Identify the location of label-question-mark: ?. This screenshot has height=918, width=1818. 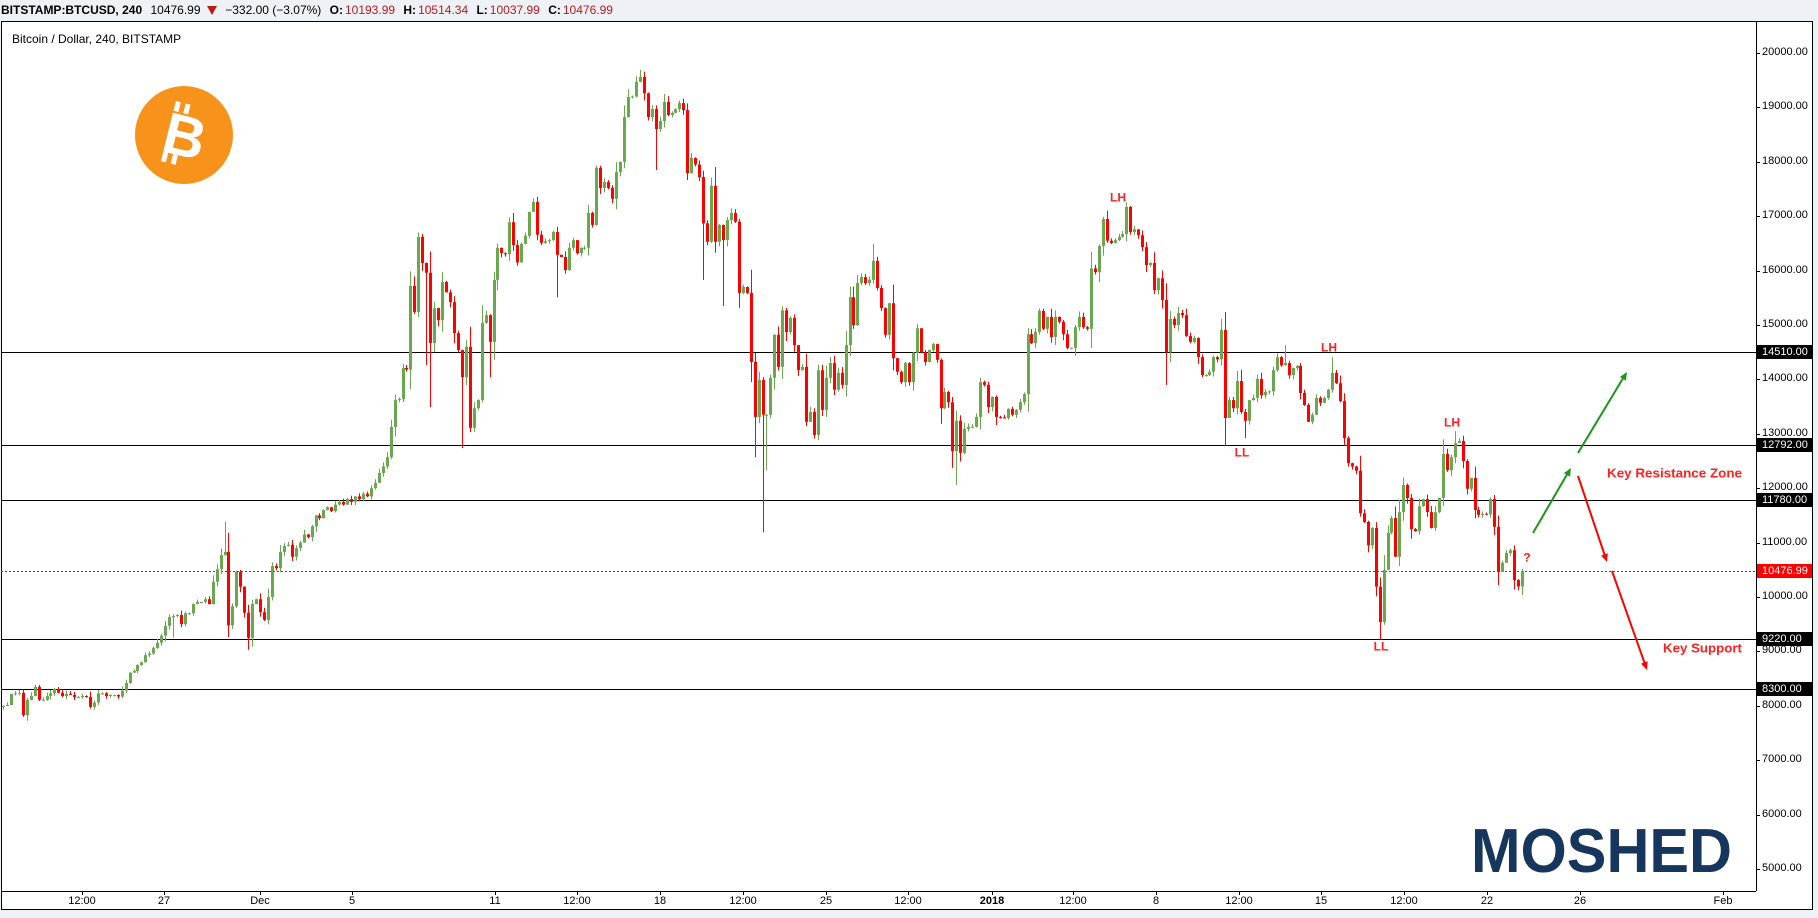
(1526, 558).